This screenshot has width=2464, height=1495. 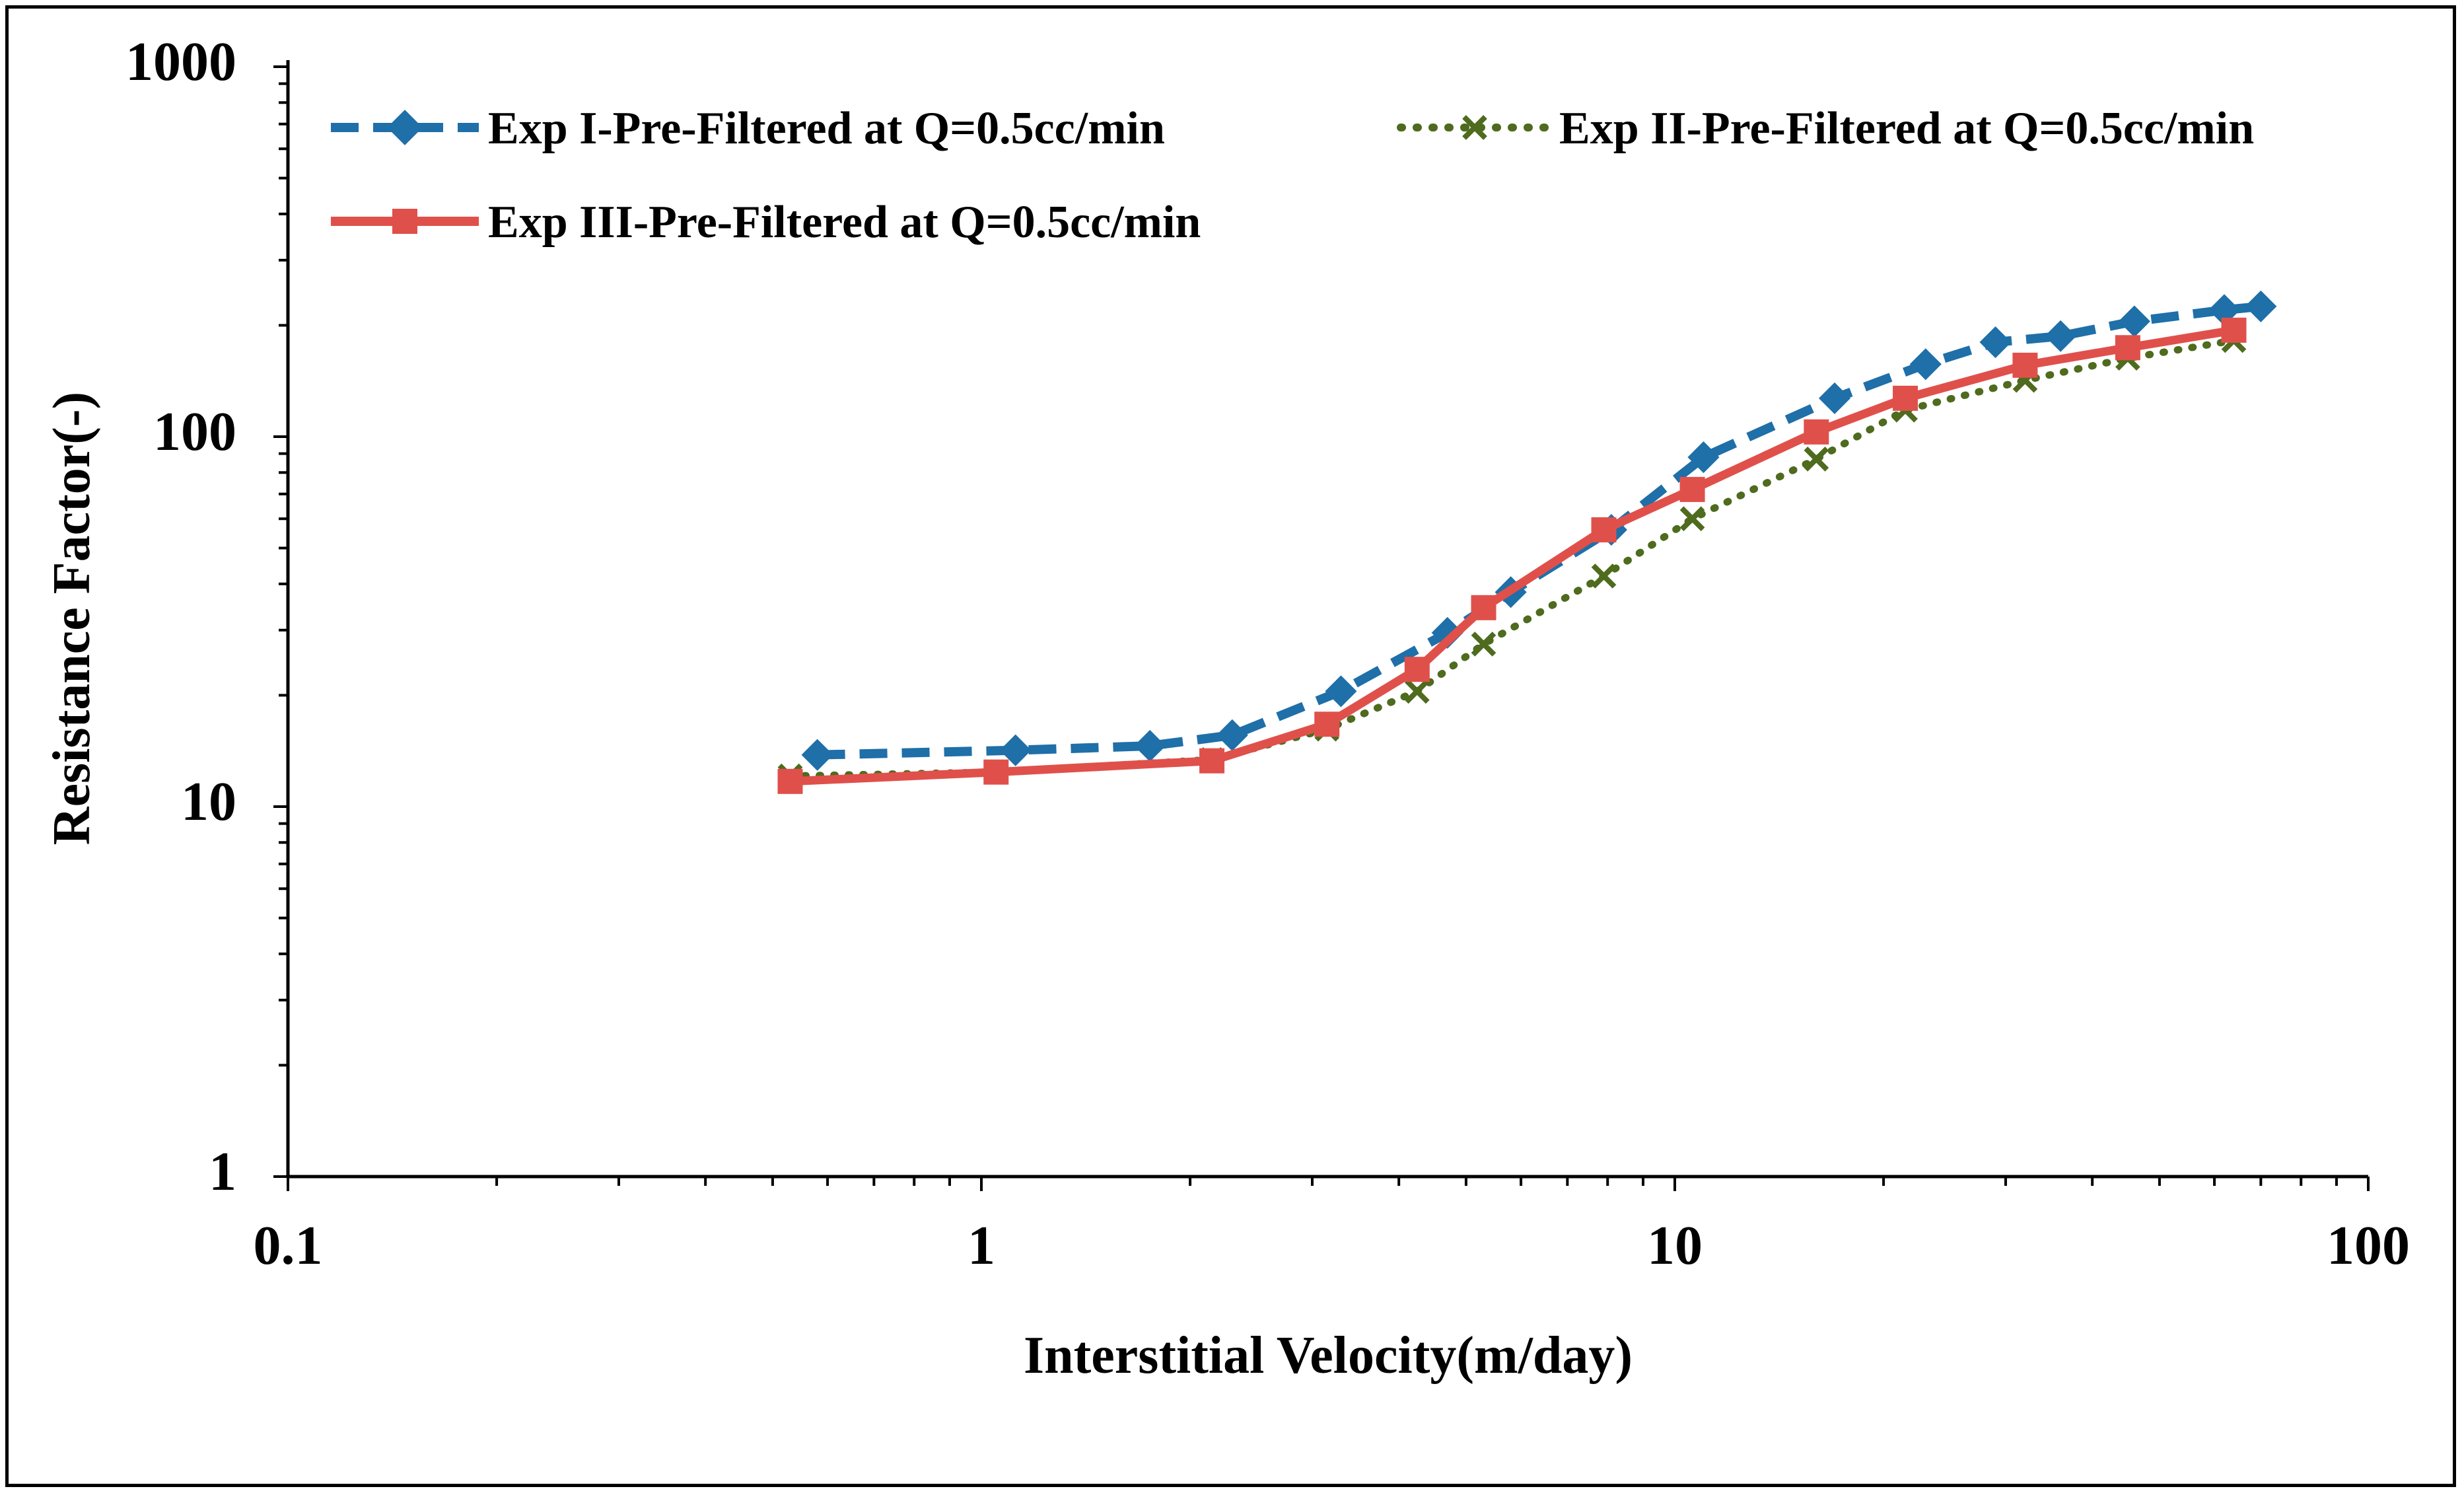 I want to click on x-tick-labels: 0.1 1 10 100, so click(x=1332, y=1245).